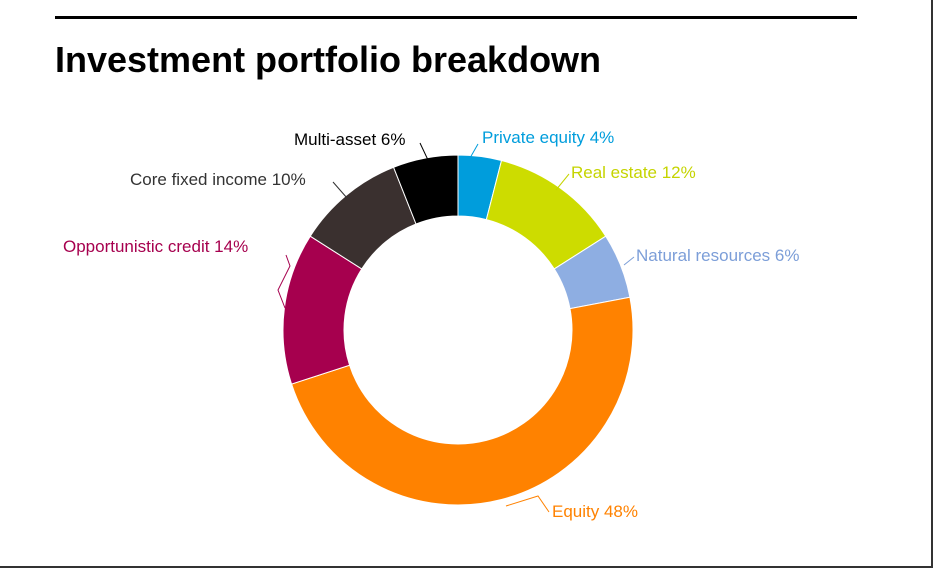 The height and width of the screenshot is (568, 933). What do you see at coordinates (562, 182) in the screenshot?
I see `leader-line-real-estate` at bounding box center [562, 182].